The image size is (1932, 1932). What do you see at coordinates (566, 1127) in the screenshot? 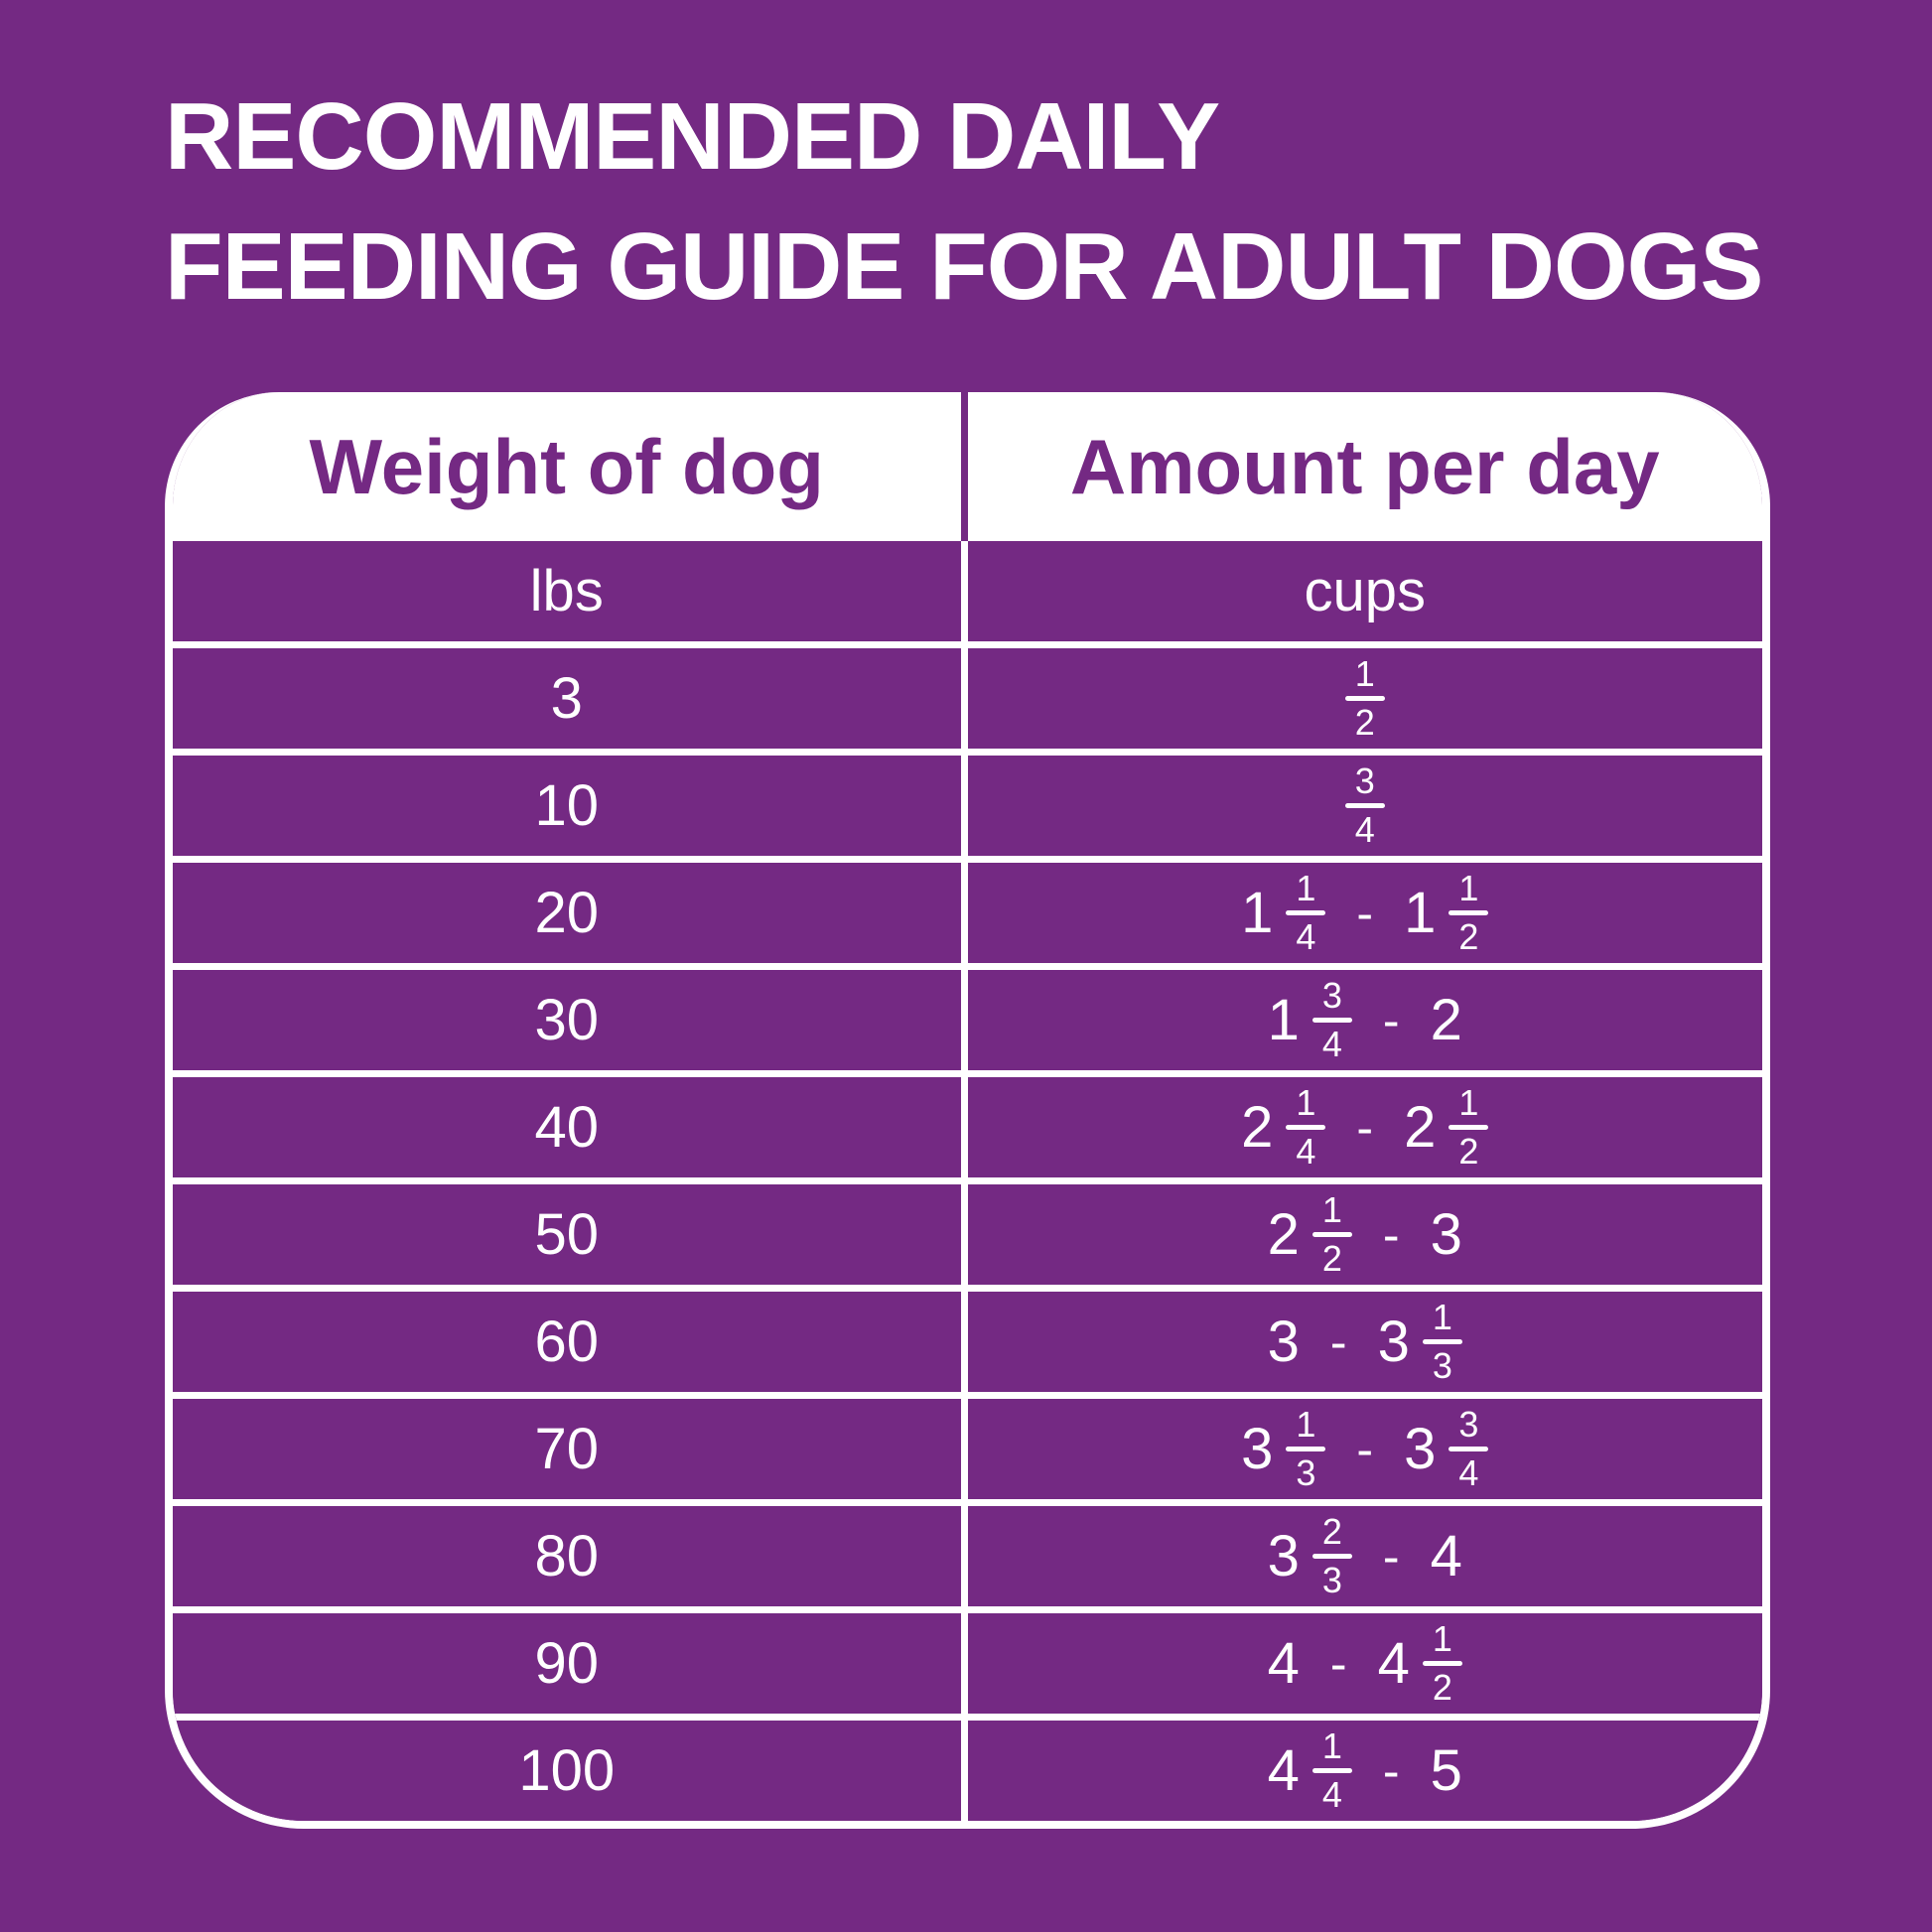
I see `weight-value: 40` at bounding box center [566, 1127].